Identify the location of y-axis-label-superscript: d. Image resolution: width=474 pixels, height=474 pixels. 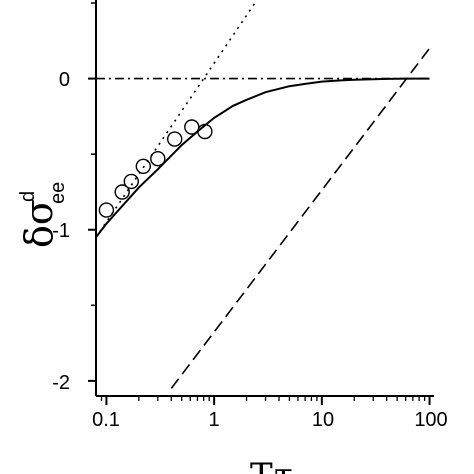
(28, 196).